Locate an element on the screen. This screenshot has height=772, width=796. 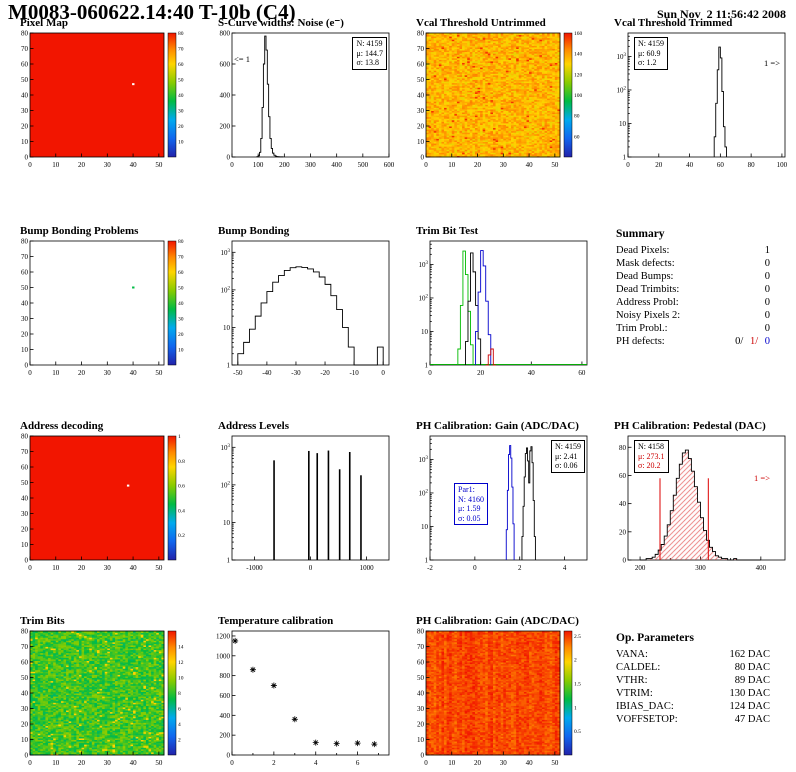
summary-row: Dead Bumps: 0 is located at coordinates (693, 276).